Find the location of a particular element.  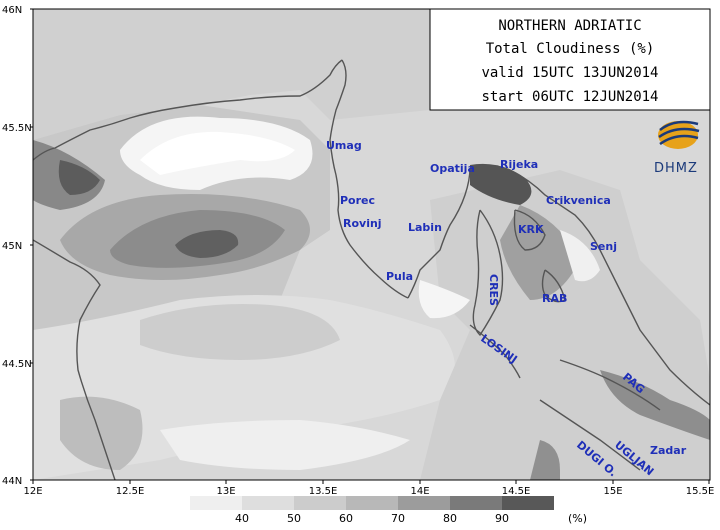

y-axis: 46N 45.5N 45N 44.5N 44N is located at coordinates (17, 246).